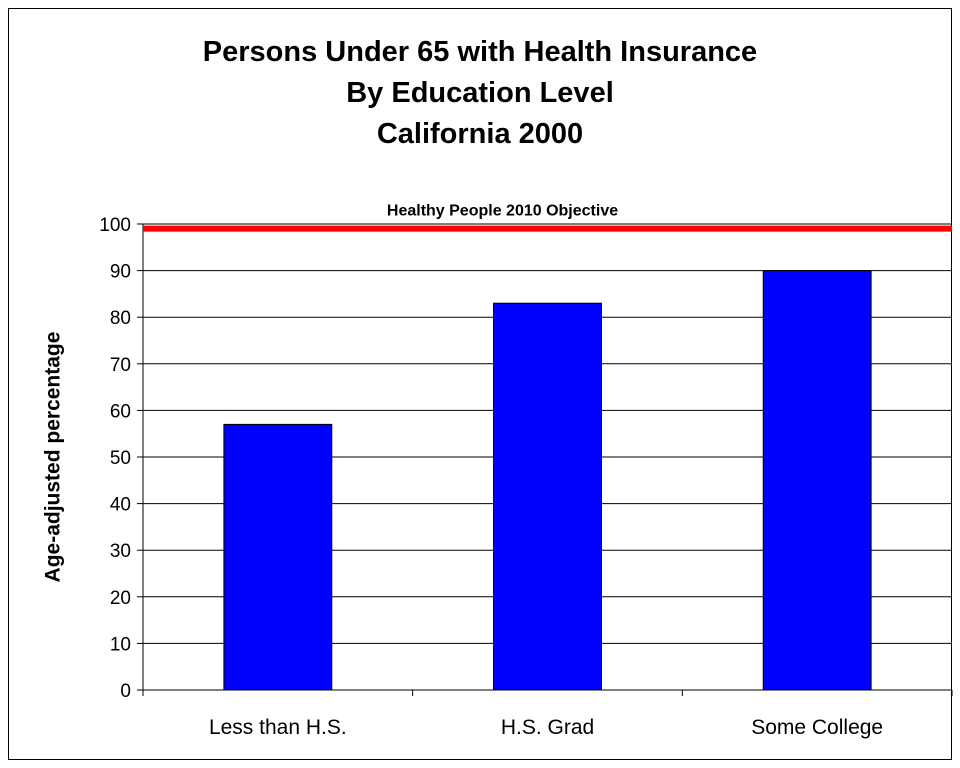 This screenshot has width=960, height=768. I want to click on y-tick-label: 0, so click(125, 691).